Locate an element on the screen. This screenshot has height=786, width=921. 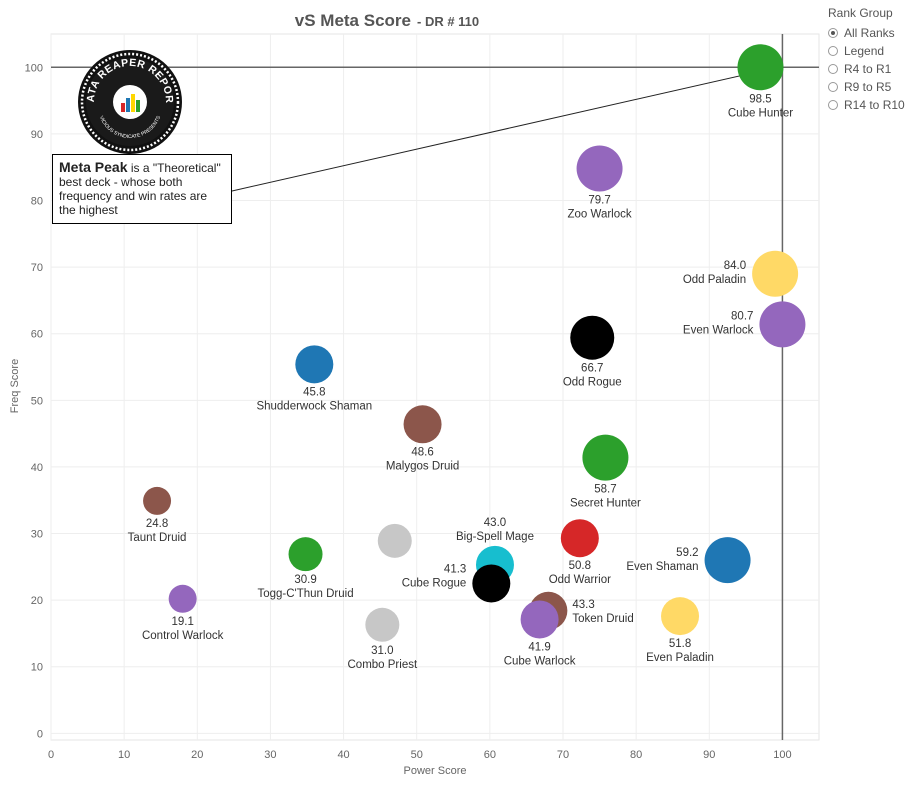
point-score-label: 41.9 is located at coordinates (539, 647).